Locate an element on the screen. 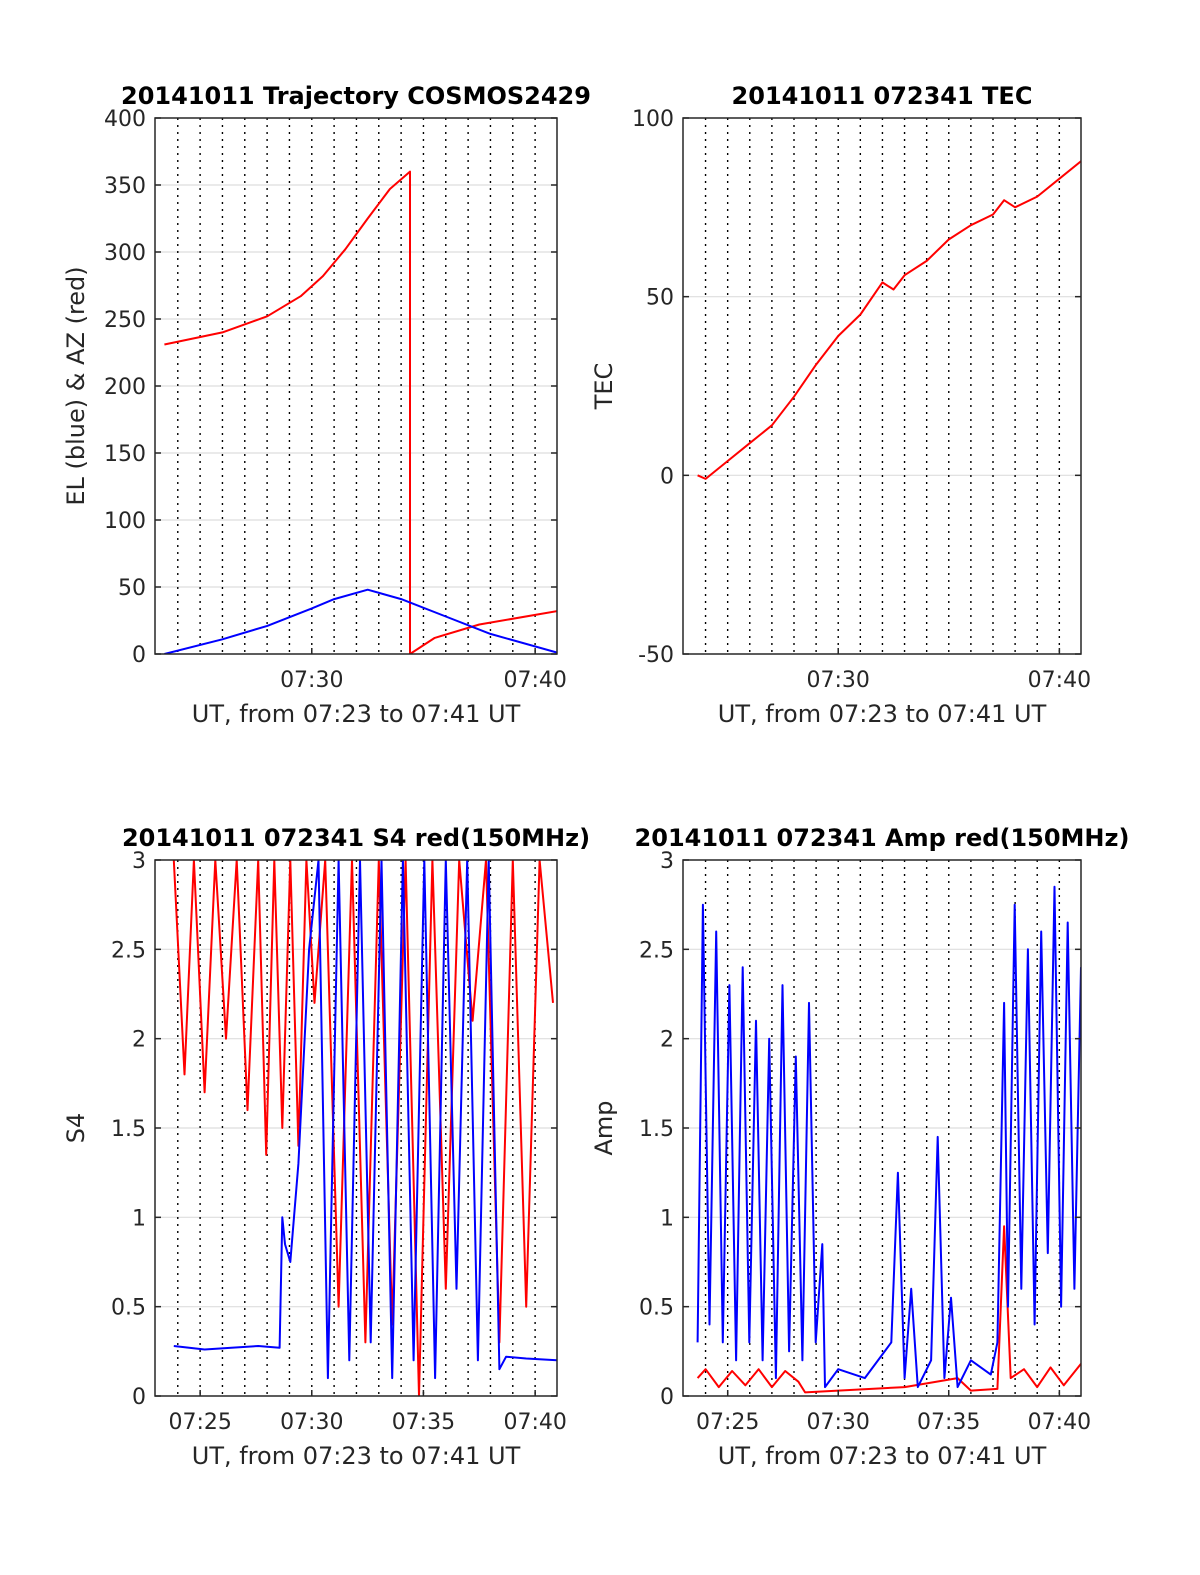 The height and width of the screenshot is (1575, 1200). y-tick-label: 350 is located at coordinates (125, 186).